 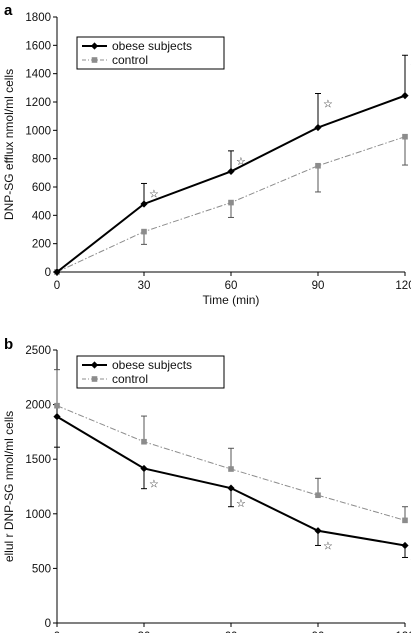 What do you see at coordinates (41, 245) in the screenshot?
I see `y-tick-label: 200` at bounding box center [41, 245].